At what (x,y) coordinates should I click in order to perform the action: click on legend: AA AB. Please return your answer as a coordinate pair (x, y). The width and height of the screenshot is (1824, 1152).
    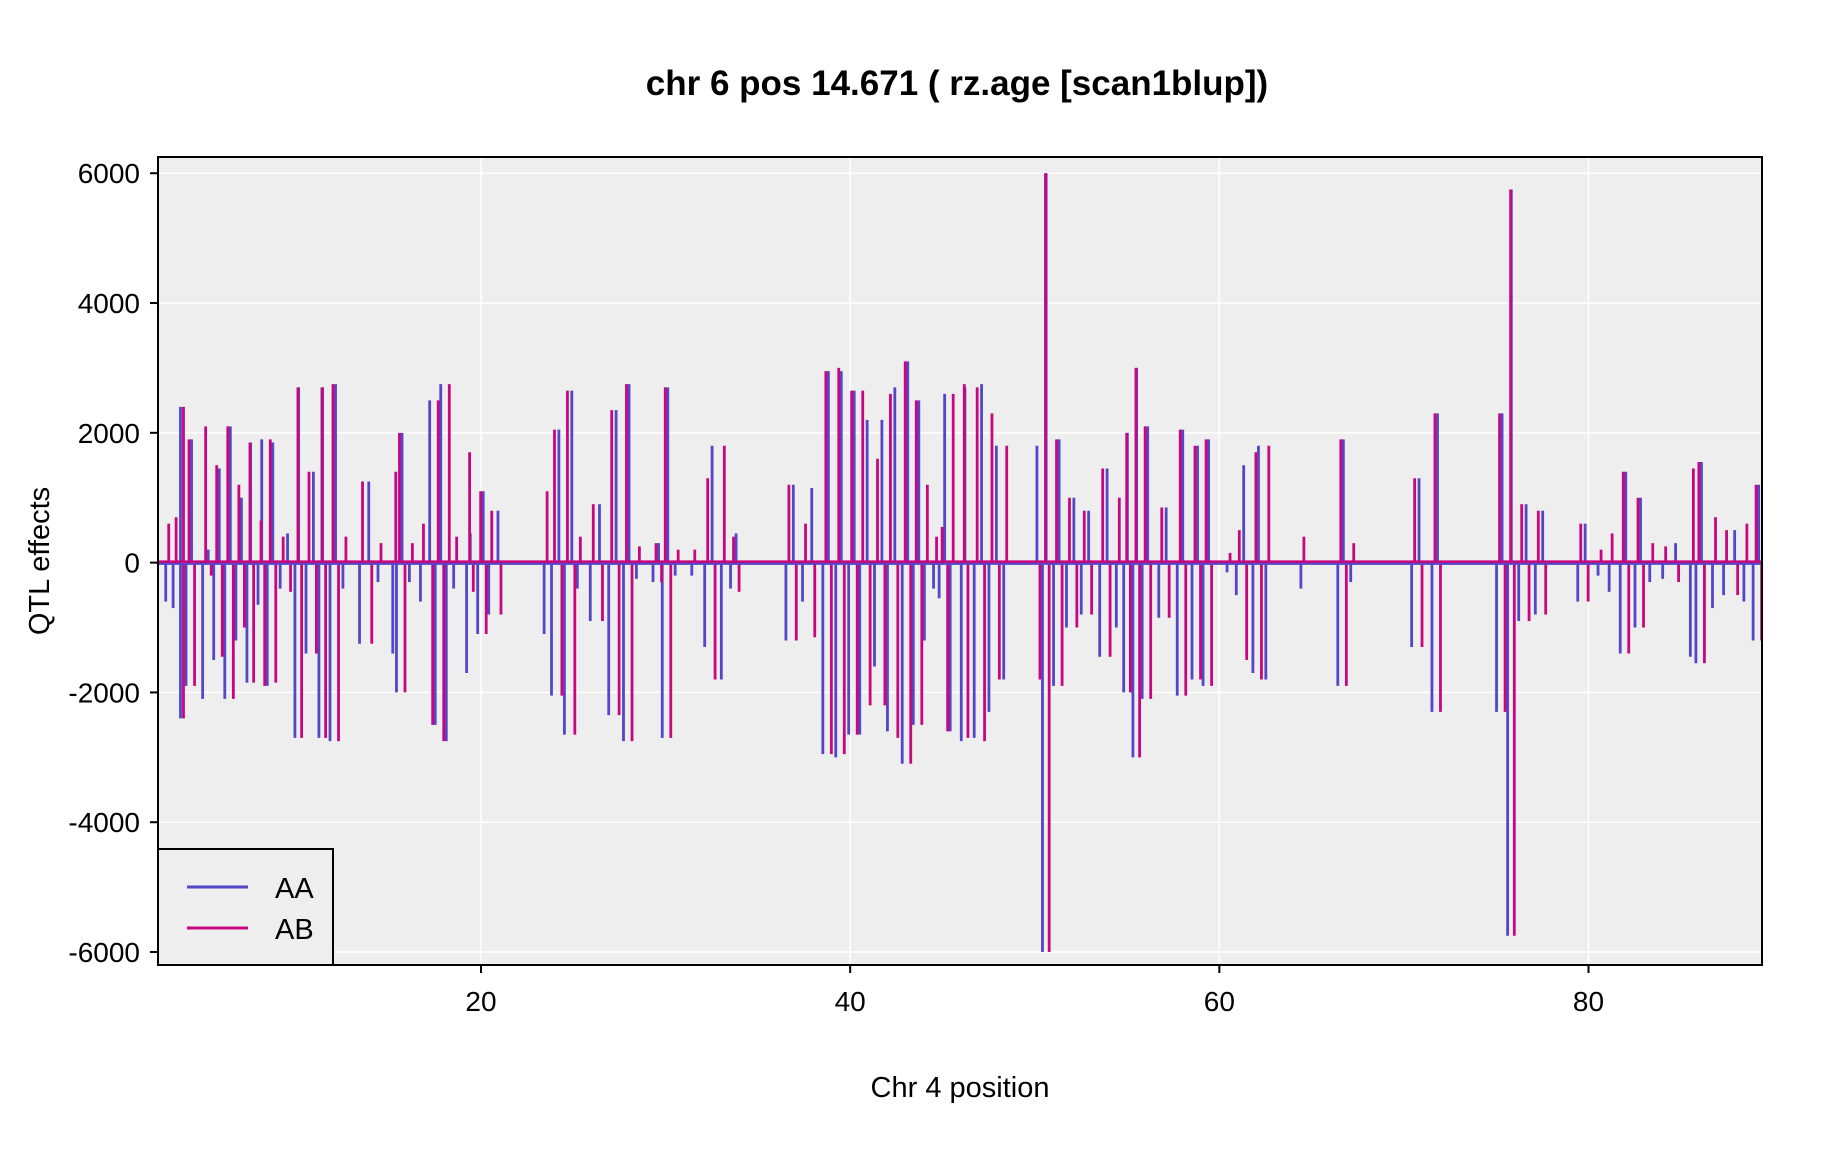
    Looking at the image, I should click on (245, 907).